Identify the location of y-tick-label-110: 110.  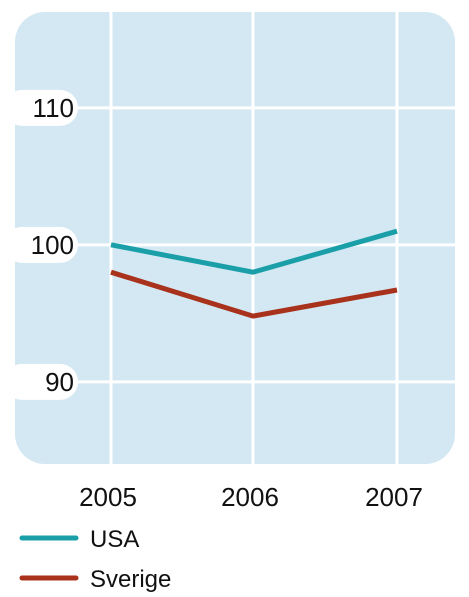
(53, 108).